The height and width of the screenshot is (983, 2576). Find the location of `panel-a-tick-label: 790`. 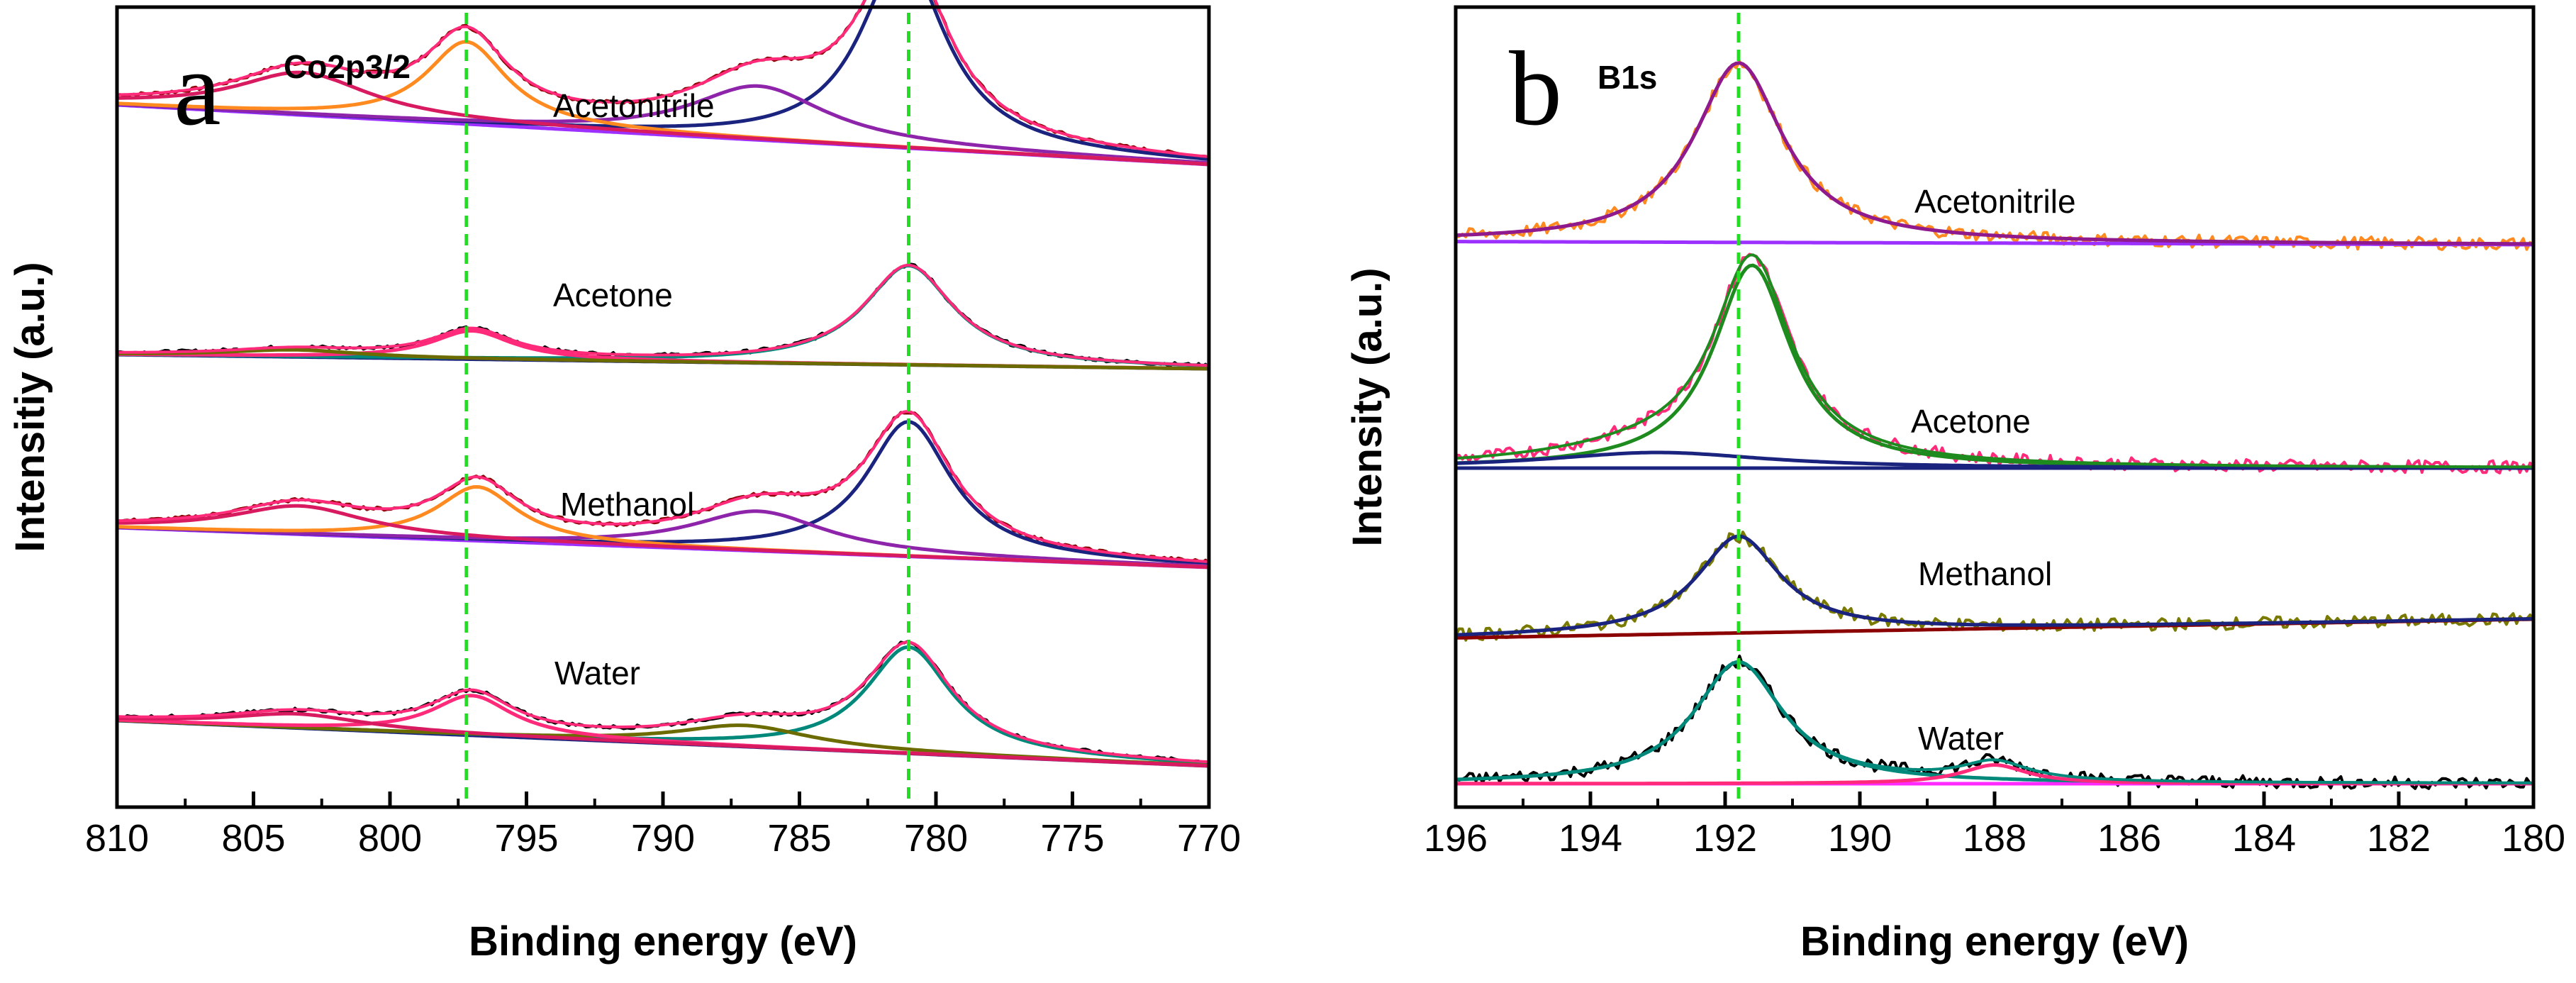

panel-a-tick-label: 790 is located at coordinates (663, 838).